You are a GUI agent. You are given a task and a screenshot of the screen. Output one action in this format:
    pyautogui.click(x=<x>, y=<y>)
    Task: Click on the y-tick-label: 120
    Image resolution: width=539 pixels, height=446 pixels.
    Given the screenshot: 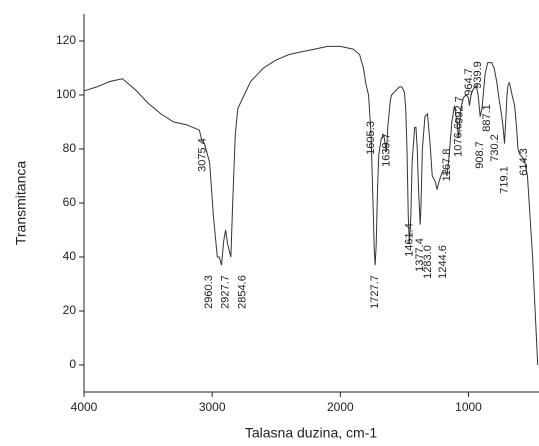 What is the action you would take?
    pyautogui.click(x=66, y=40)
    